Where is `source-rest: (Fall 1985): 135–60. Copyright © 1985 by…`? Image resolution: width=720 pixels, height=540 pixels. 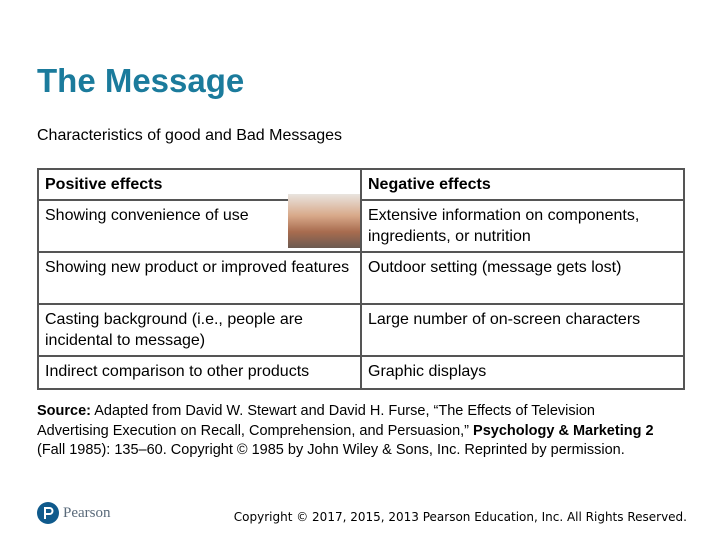
source-rest: (Fall 1985): 135–60. Copyright © 1985 by… is located at coordinates (331, 450).